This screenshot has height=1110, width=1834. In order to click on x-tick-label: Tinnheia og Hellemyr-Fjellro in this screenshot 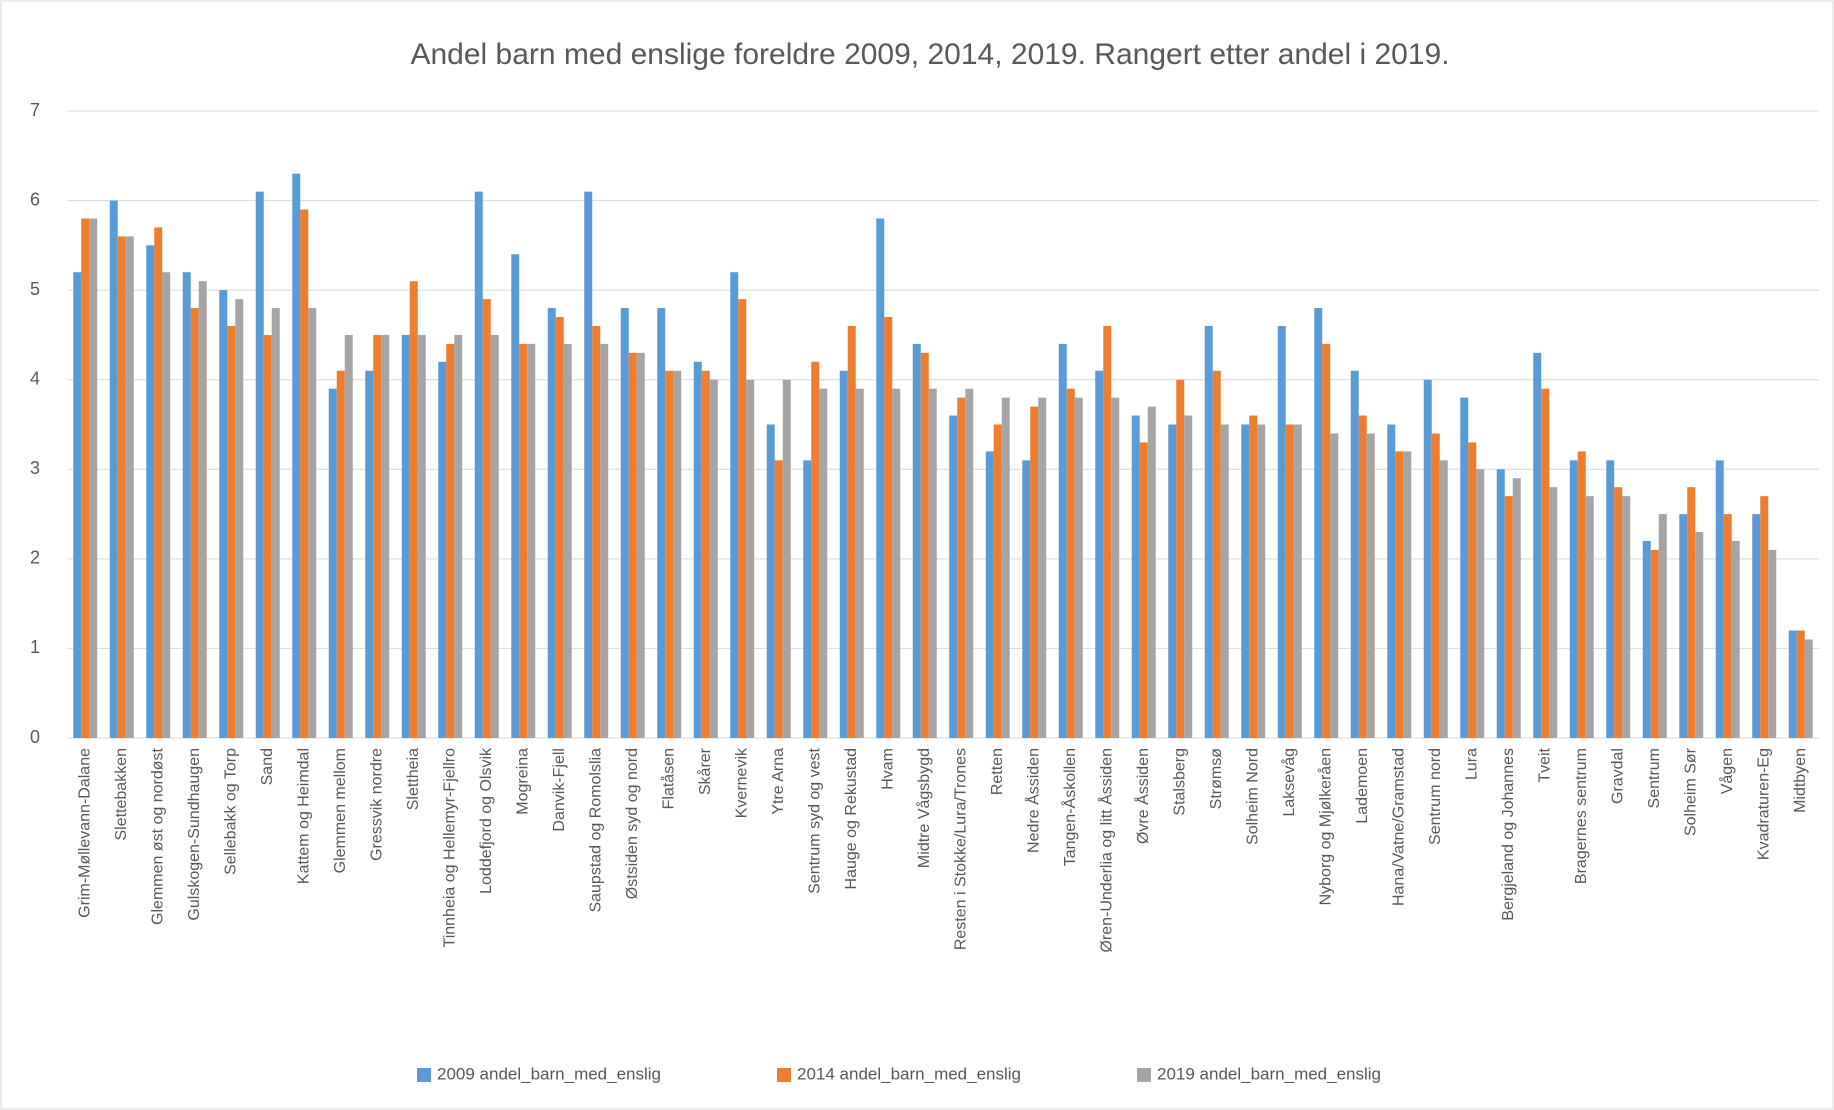, I will do `click(449, 848)`.